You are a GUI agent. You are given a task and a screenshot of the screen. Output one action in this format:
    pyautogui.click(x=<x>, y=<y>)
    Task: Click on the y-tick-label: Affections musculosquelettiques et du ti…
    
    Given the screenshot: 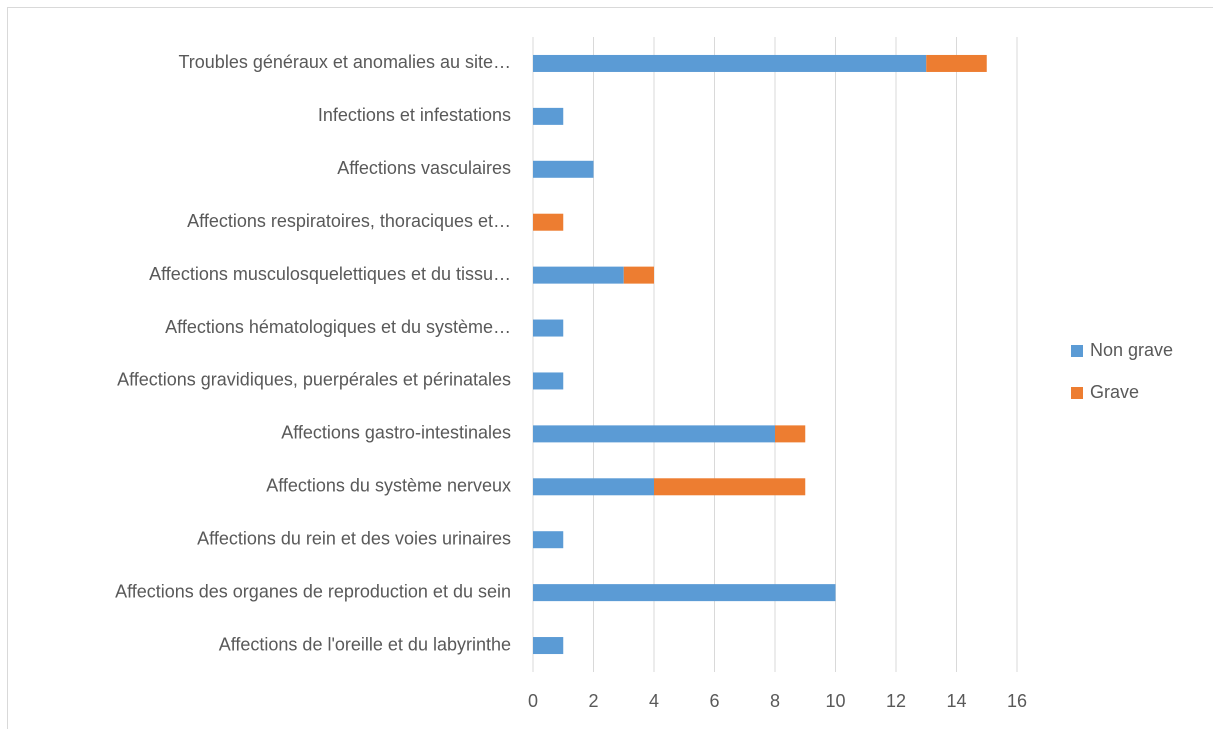 What is the action you would take?
    pyautogui.click(x=330, y=274)
    